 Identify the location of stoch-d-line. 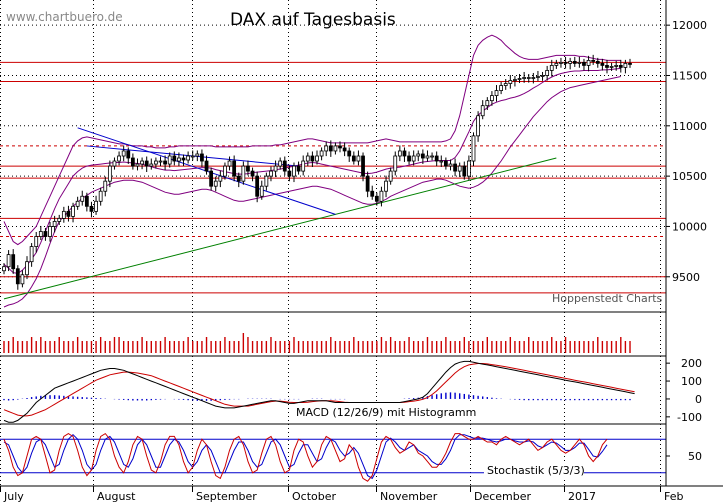
(305, 457).